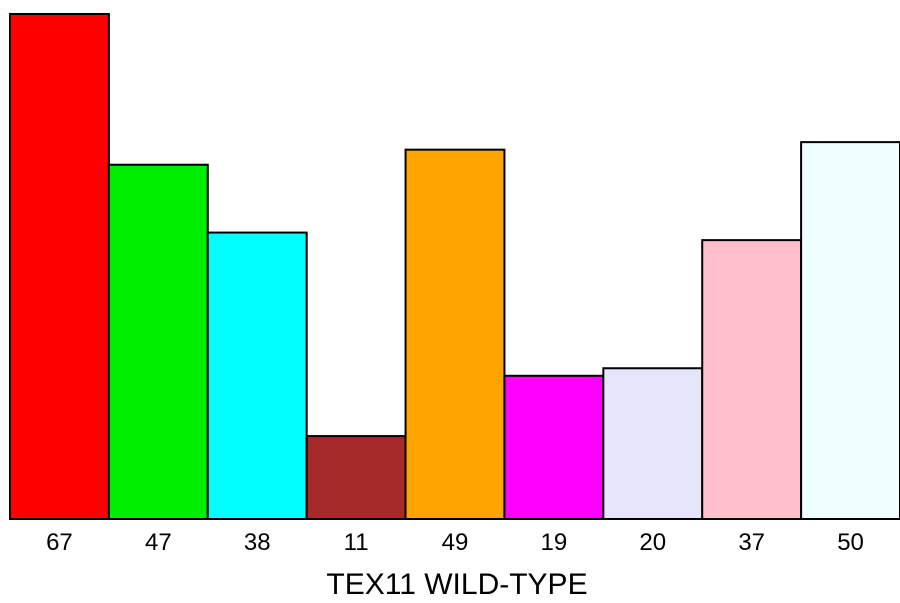  I want to click on x-tick-label: 11, so click(356, 542).